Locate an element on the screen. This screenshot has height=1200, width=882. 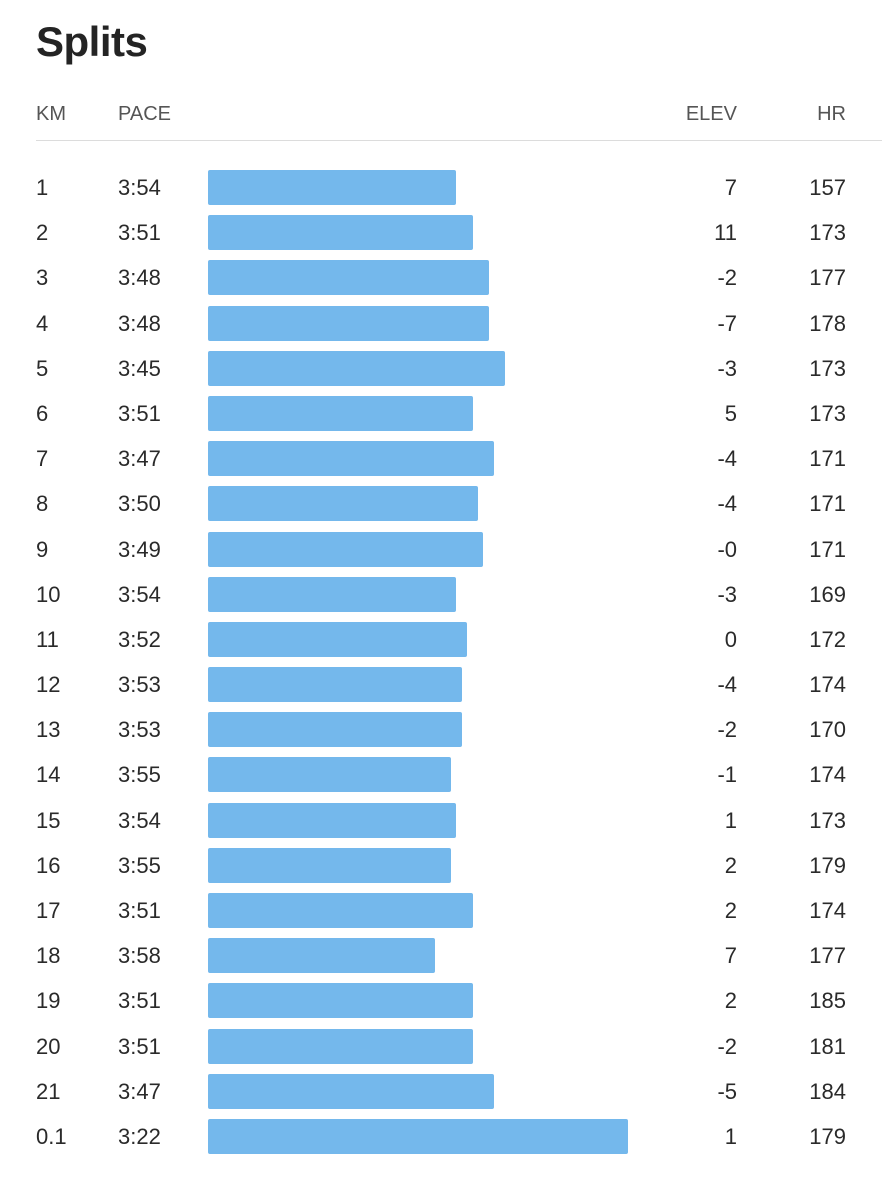
table-row: 18 3:58 7 177 is located at coordinates (441, 955).